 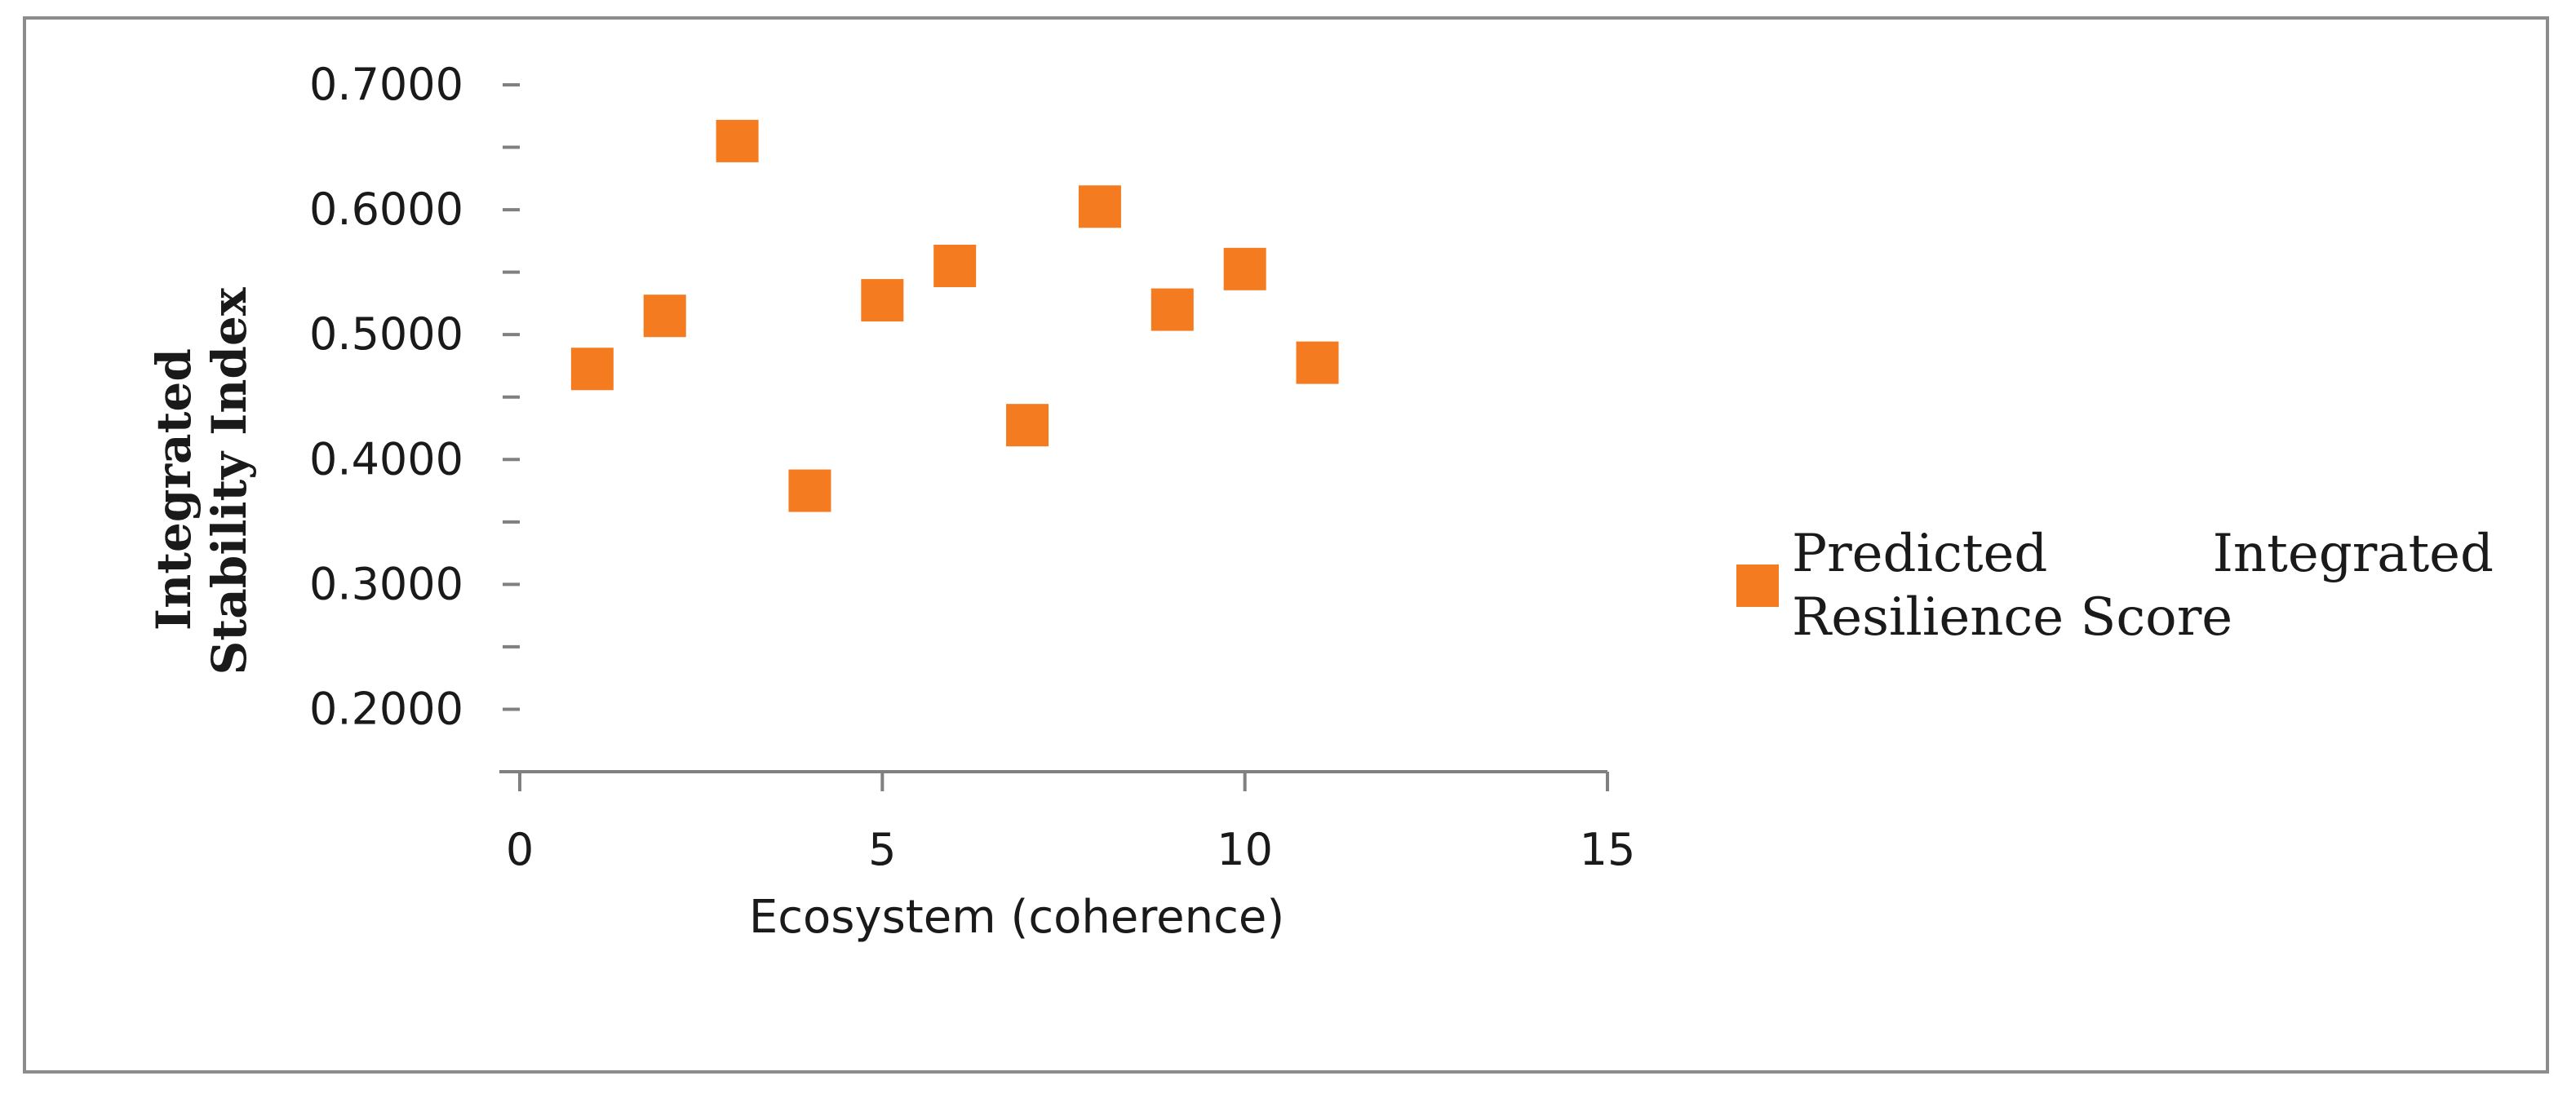 What do you see at coordinates (954, 315) in the screenshot?
I see `data-points` at bounding box center [954, 315].